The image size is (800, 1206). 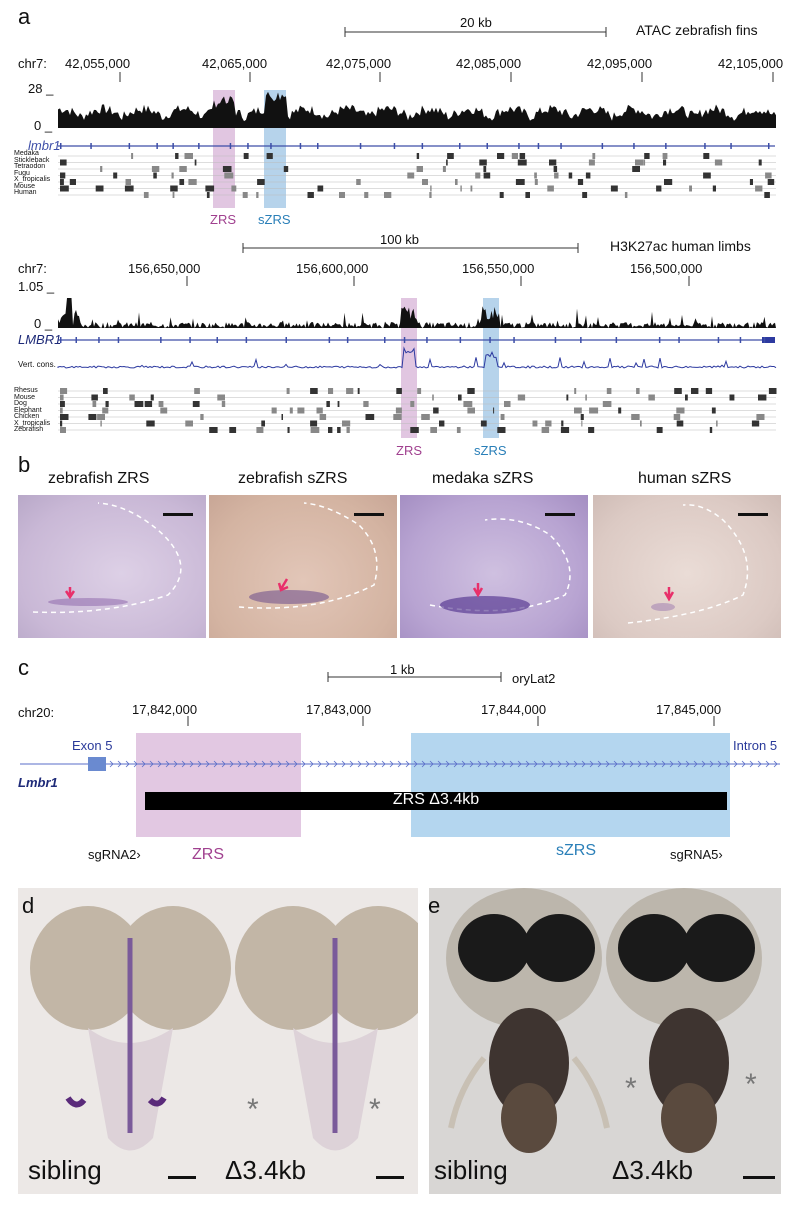 What do you see at coordinates (652, 1170) in the screenshot?
I see `e-label-mutant: Δ3.4kb` at bounding box center [652, 1170].